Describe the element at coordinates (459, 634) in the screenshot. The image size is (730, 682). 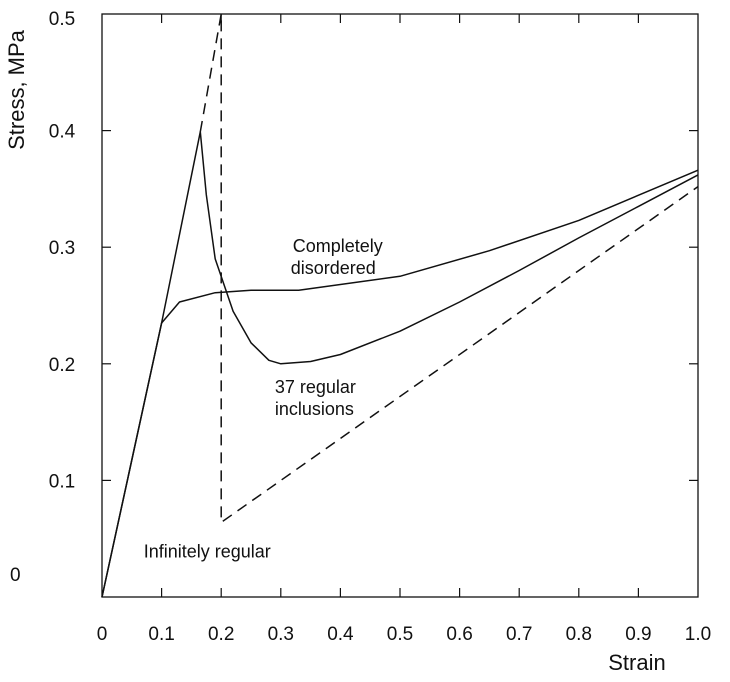
I see `x-tick-label: 0.6` at that location.